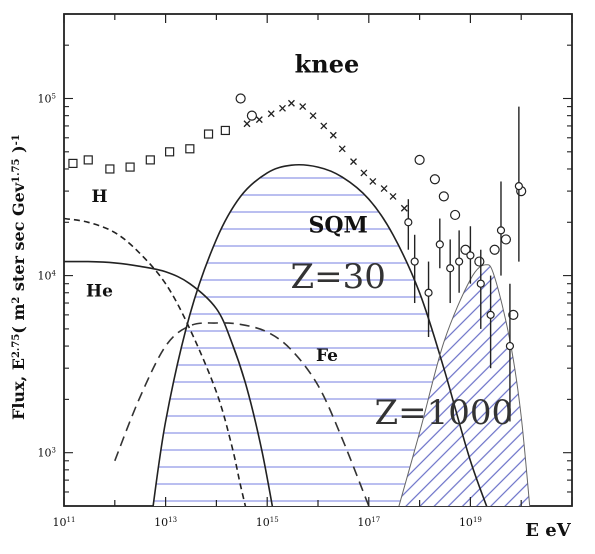 Image resolution: width=595 pixels, height=554 pixels. Describe the element at coordinates (16, 300) in the screenshot. I see `y-label-exp2: 2` at that location.